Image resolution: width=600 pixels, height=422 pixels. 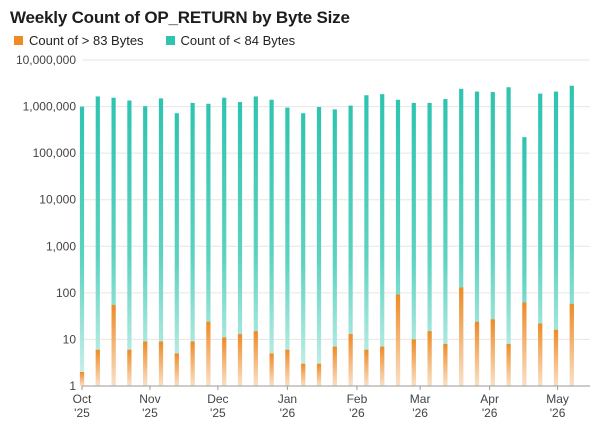 What do you see at coordinates (287, 399) in the screenshot?
I see `x-tick-month: Jan` at bounding box center [287, 399].